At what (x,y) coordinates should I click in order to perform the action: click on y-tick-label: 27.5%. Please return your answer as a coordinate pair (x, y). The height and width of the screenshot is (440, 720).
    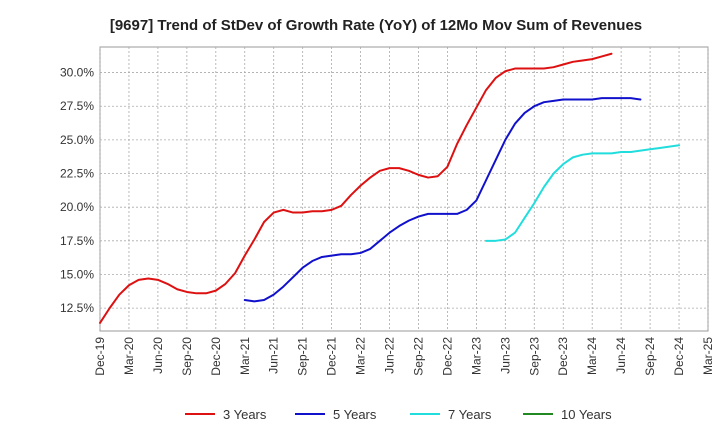
    Looking at the image, I should click on (77, 106).